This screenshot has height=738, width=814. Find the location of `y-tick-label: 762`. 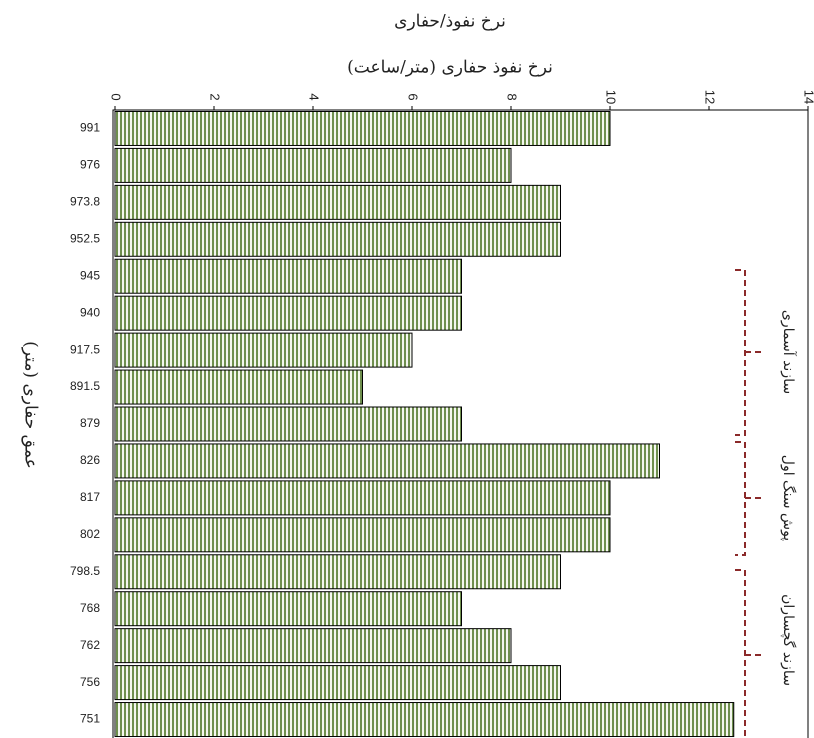

y-tick-label: 762 is located at coordinates (90, 645).